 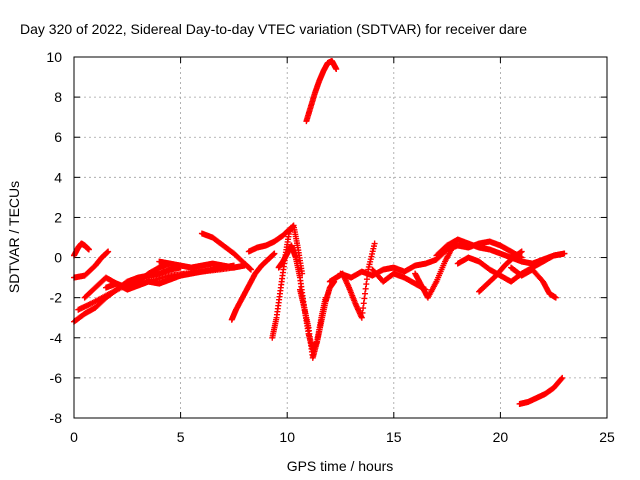 I want to click on series-track-u, so click(x=500, y=271).